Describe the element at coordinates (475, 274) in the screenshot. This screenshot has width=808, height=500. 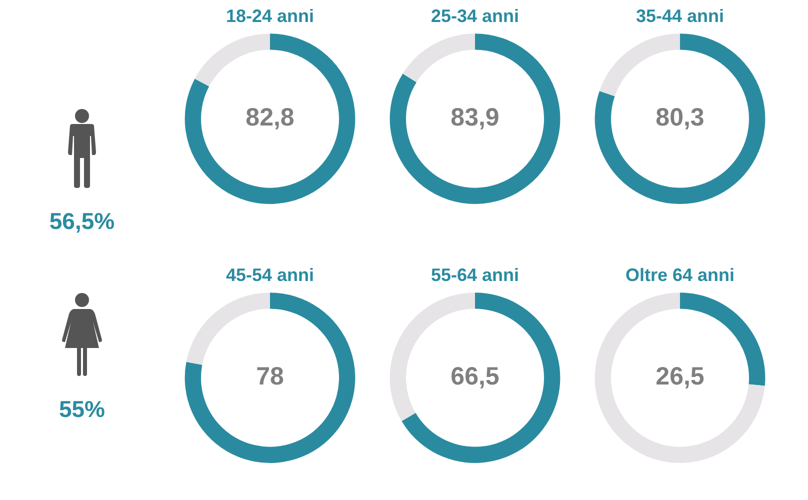
I see `chart-title: 55-64 anni` at that location.